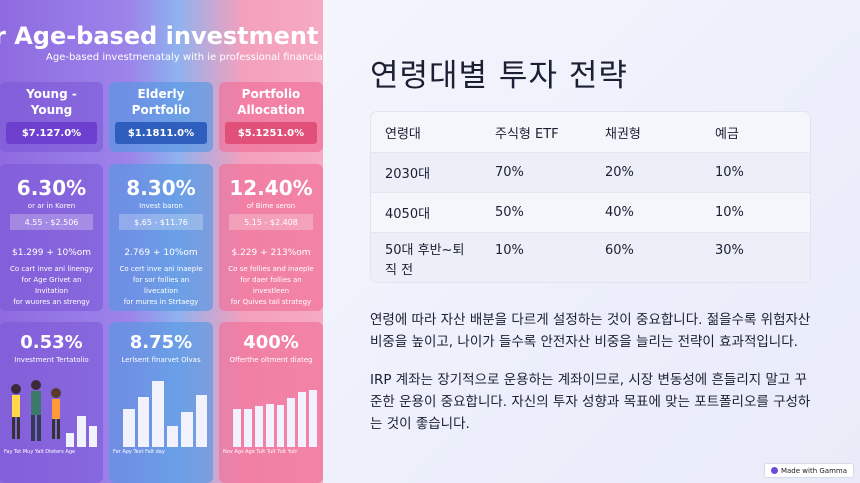  What do you see at coordinates (271, 253) in the screenshot?
I see `amount-text: $.229 + 213%om` at bounding box center [271, 253].